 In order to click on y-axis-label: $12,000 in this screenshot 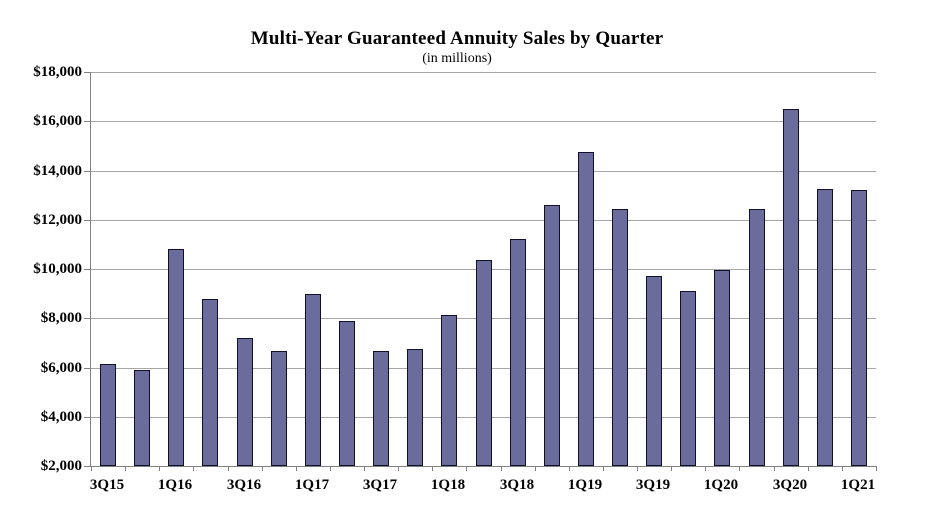, I will do `click(57, 220)`.